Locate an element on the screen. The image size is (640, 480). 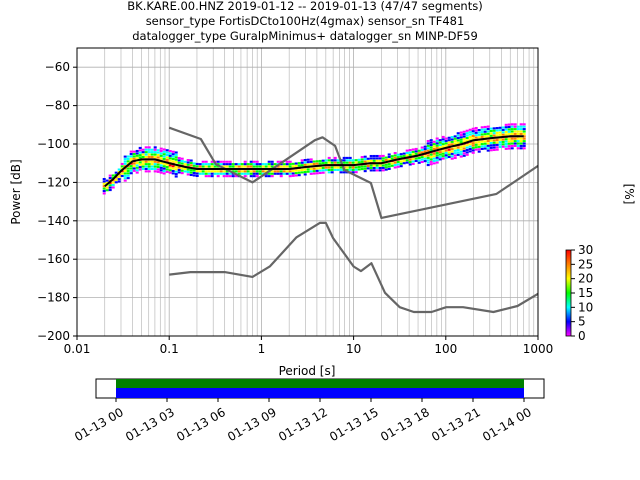
colorbar-tick-label: 30 is located at coordinates (585, 250).